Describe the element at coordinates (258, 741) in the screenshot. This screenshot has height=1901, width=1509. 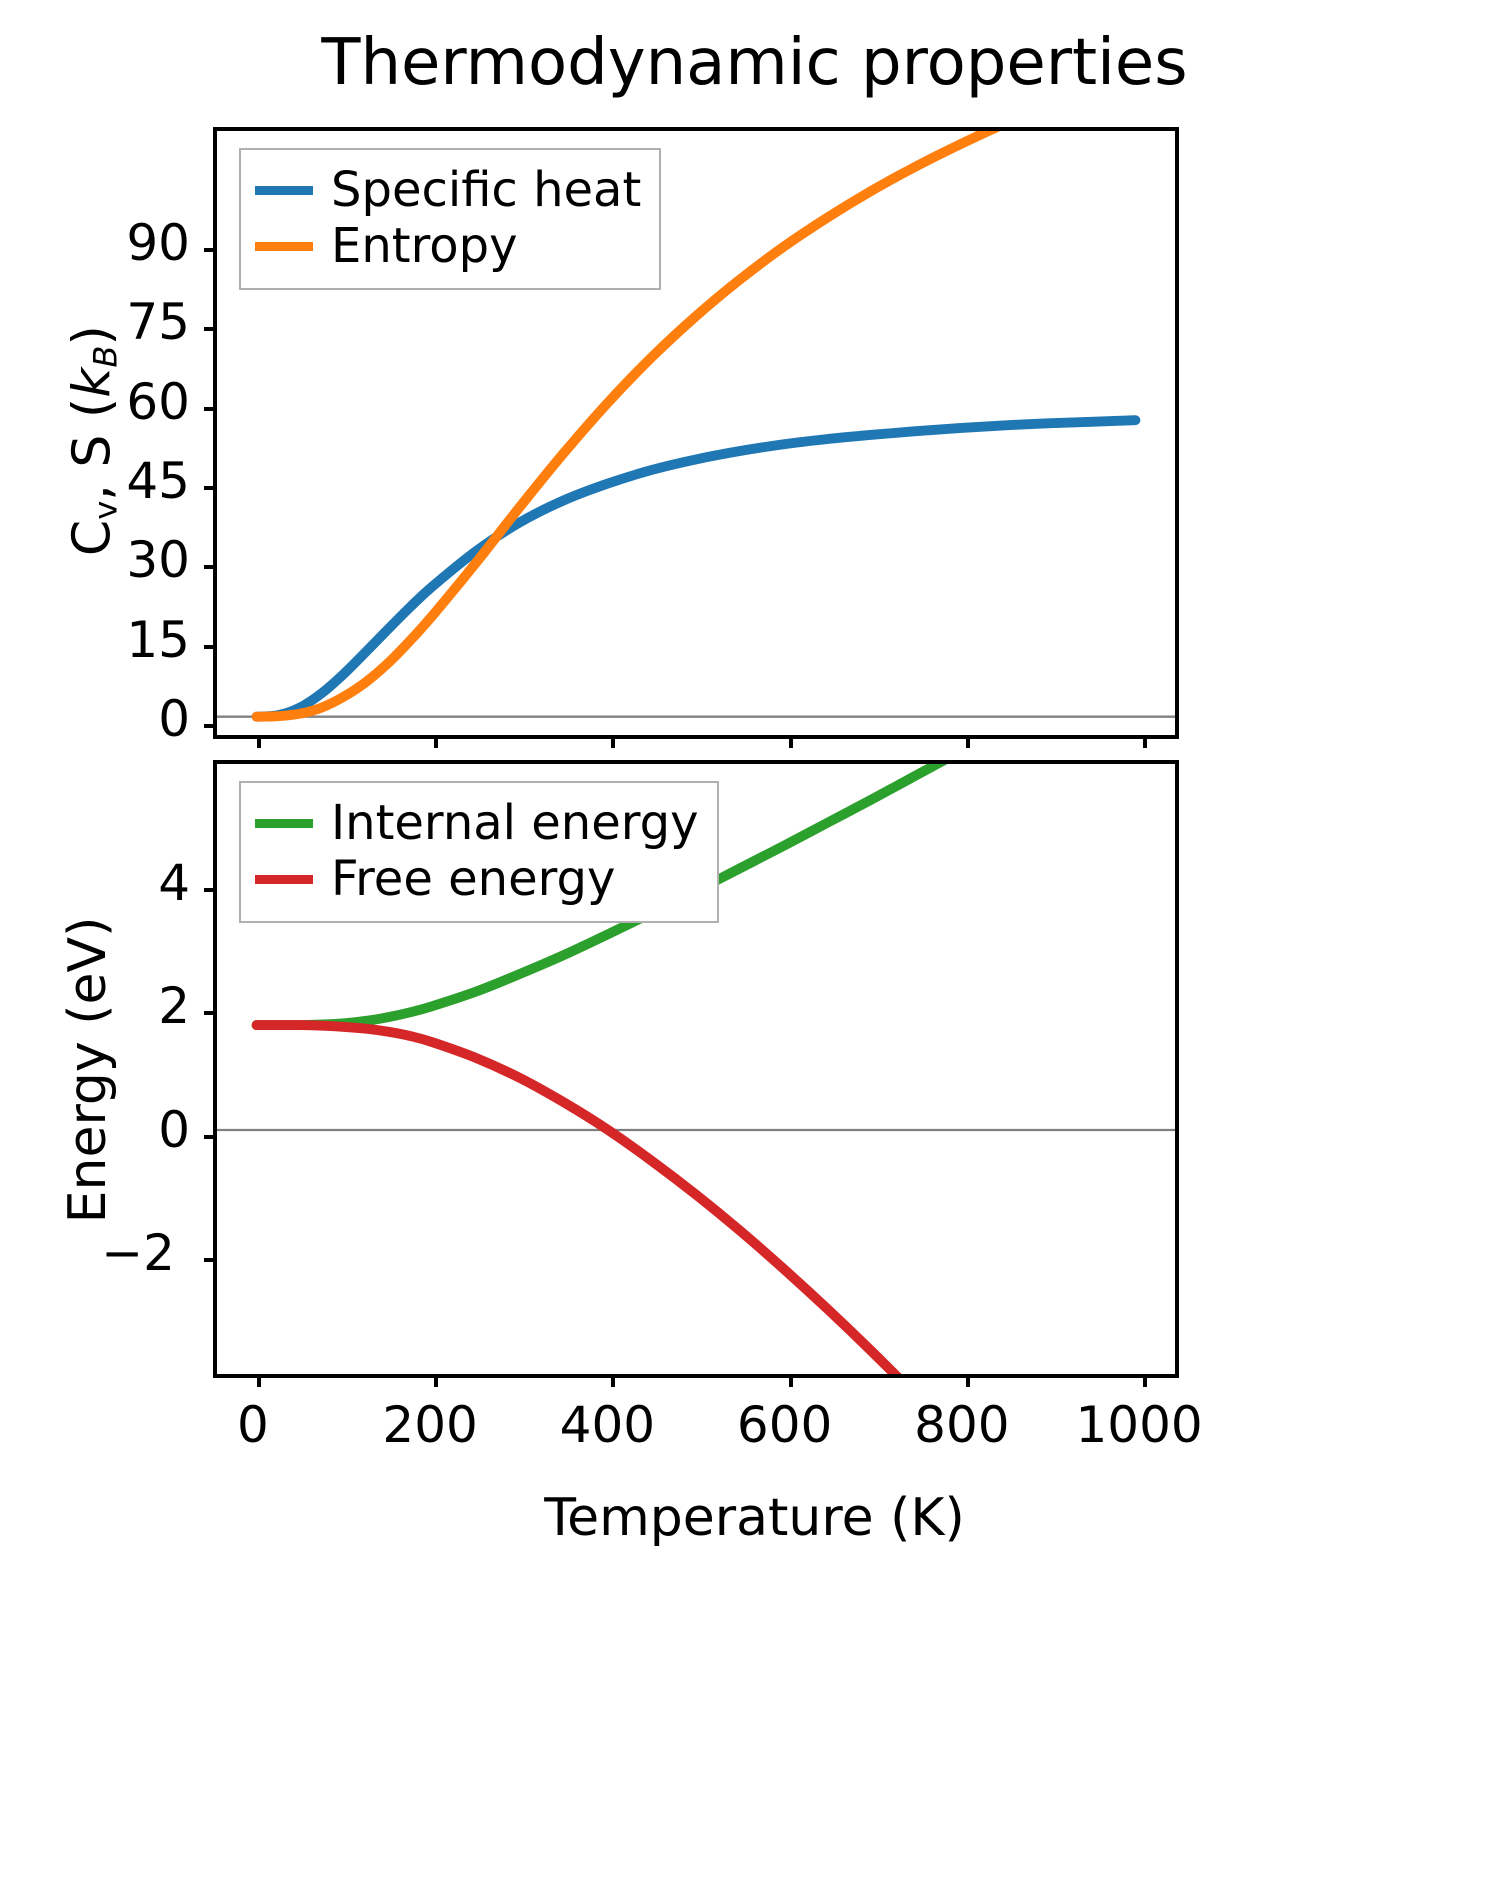
I see `xtick-0-top` at that location.